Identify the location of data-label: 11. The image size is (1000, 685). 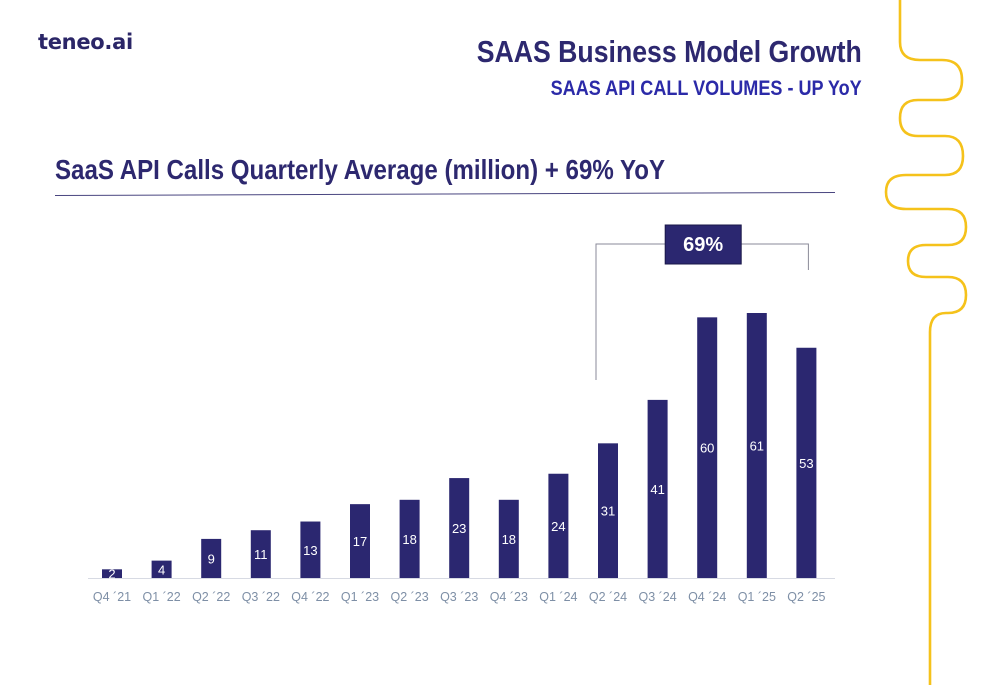
(261, 554).